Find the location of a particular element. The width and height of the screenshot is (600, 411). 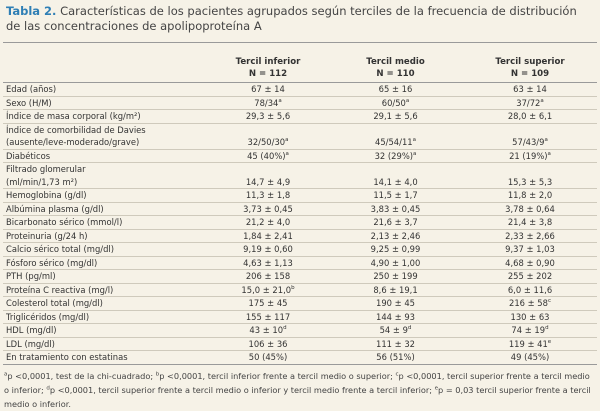

cell-value: 67 ± 14 is located at coordinates (268, 89).